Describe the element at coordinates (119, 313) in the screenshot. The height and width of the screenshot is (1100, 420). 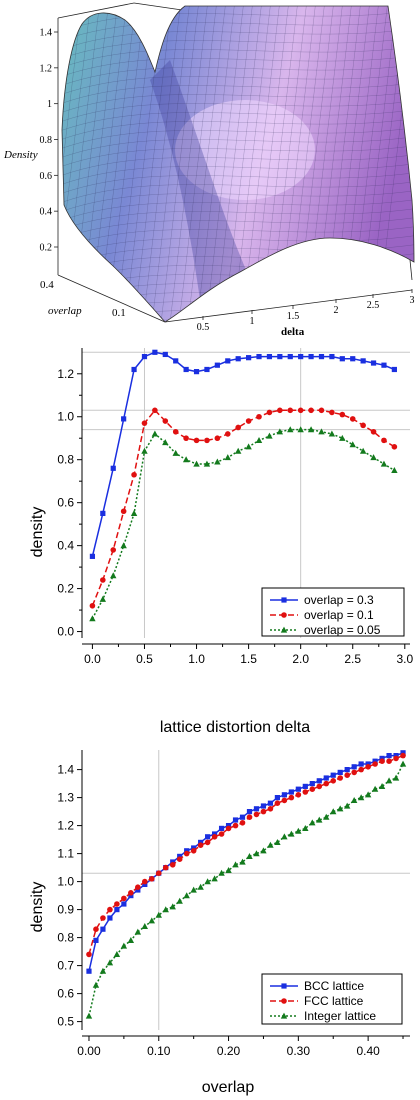
I see `y-tick-label-0.1: 0.1` at that location.